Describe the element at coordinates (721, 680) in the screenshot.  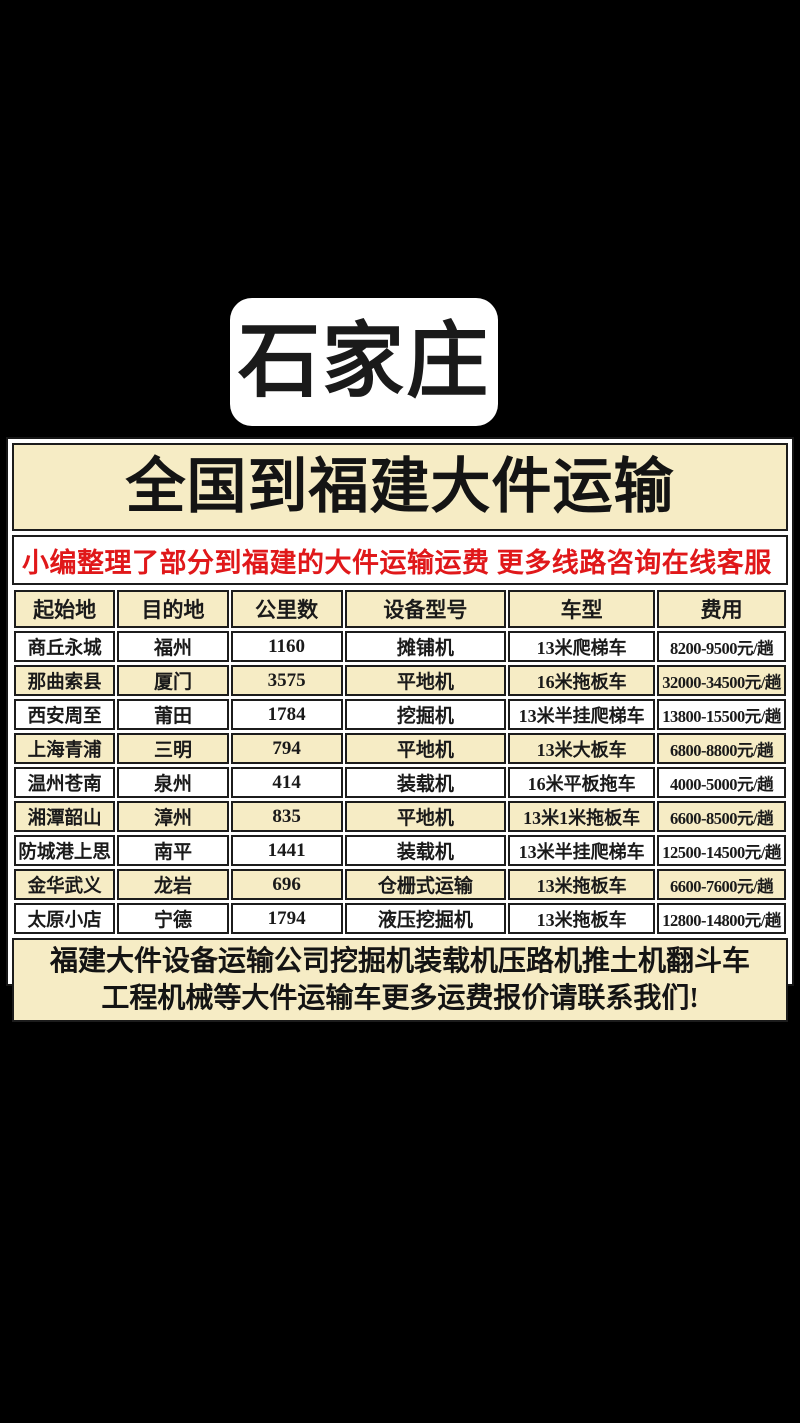
I see `table-cell: 32000-34500元/趟` at that location.